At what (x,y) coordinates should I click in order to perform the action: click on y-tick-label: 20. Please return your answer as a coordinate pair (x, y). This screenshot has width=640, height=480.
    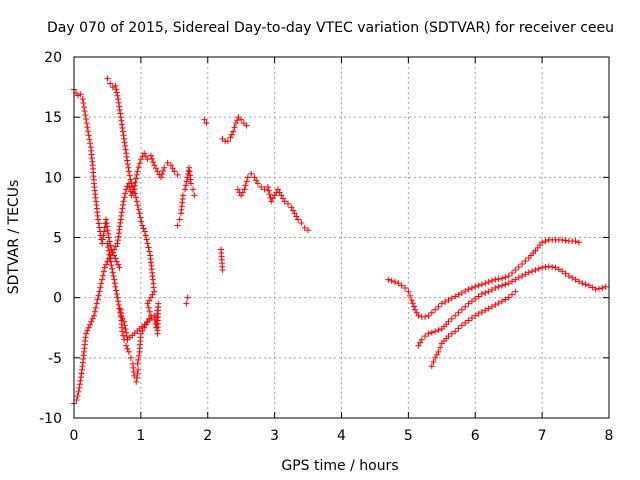
    Looking at the image, I should click on (53, 58).